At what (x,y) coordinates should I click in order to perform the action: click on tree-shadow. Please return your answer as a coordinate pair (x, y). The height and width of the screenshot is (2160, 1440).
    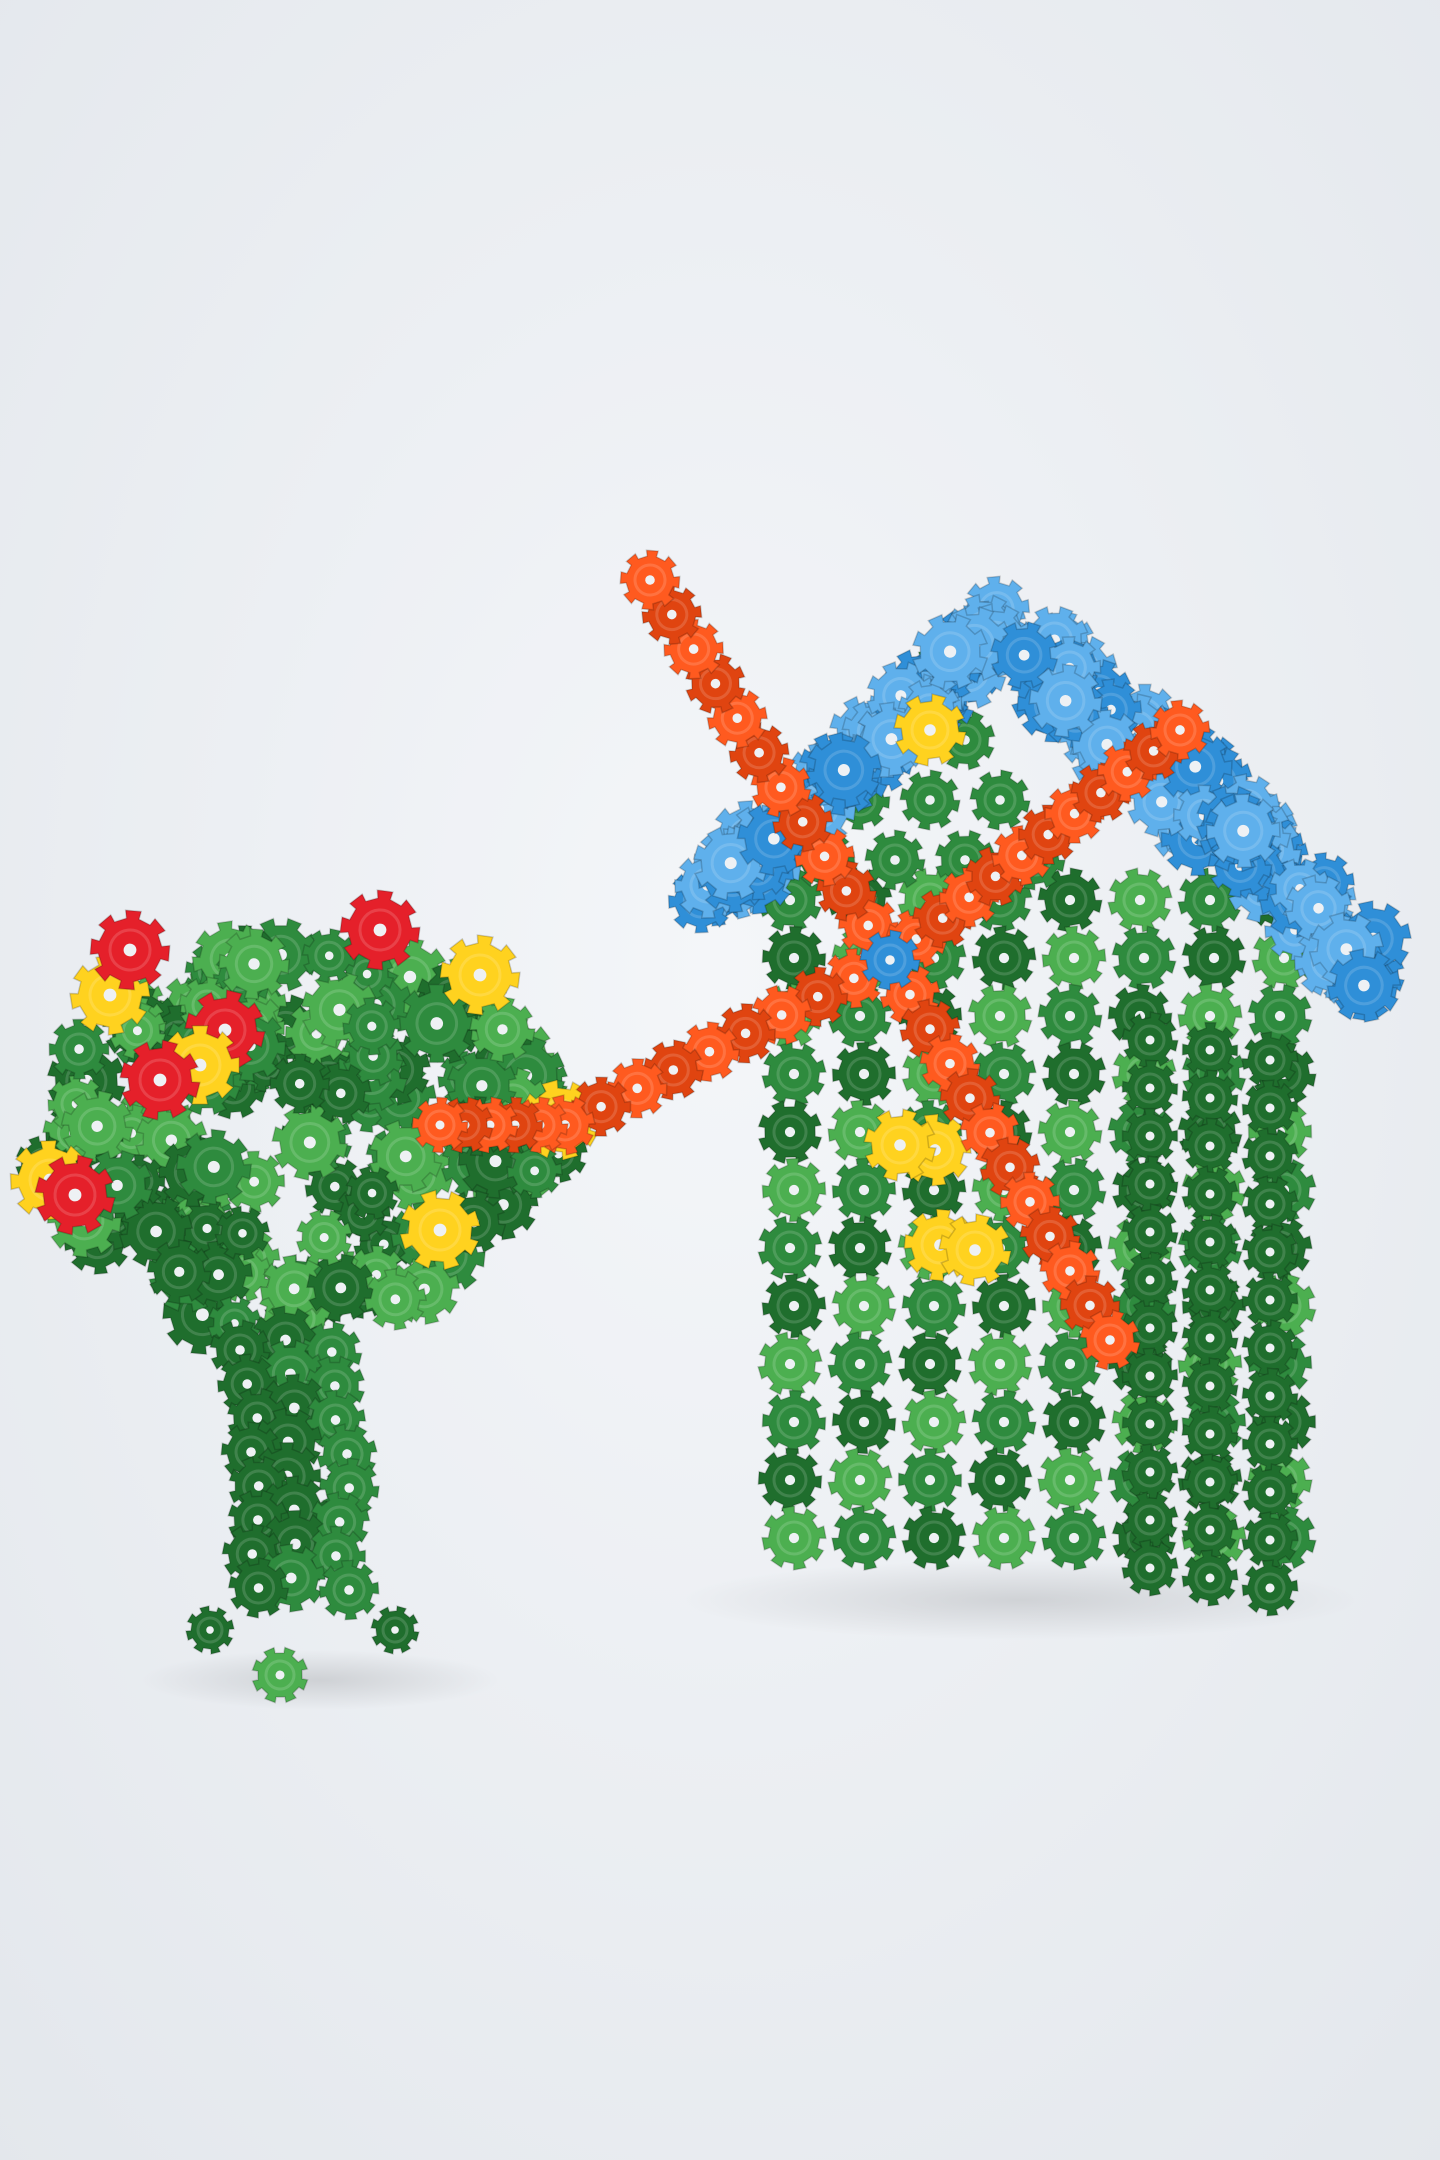
    Looking at the image, I should click on (320, 1680).